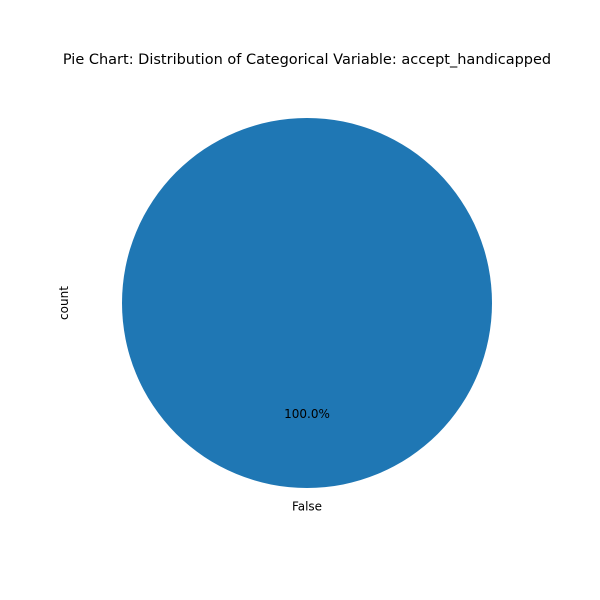 The height and width of the screenshot is (600, 600). I want to click on y-axis-label: count, so click(64, 303).